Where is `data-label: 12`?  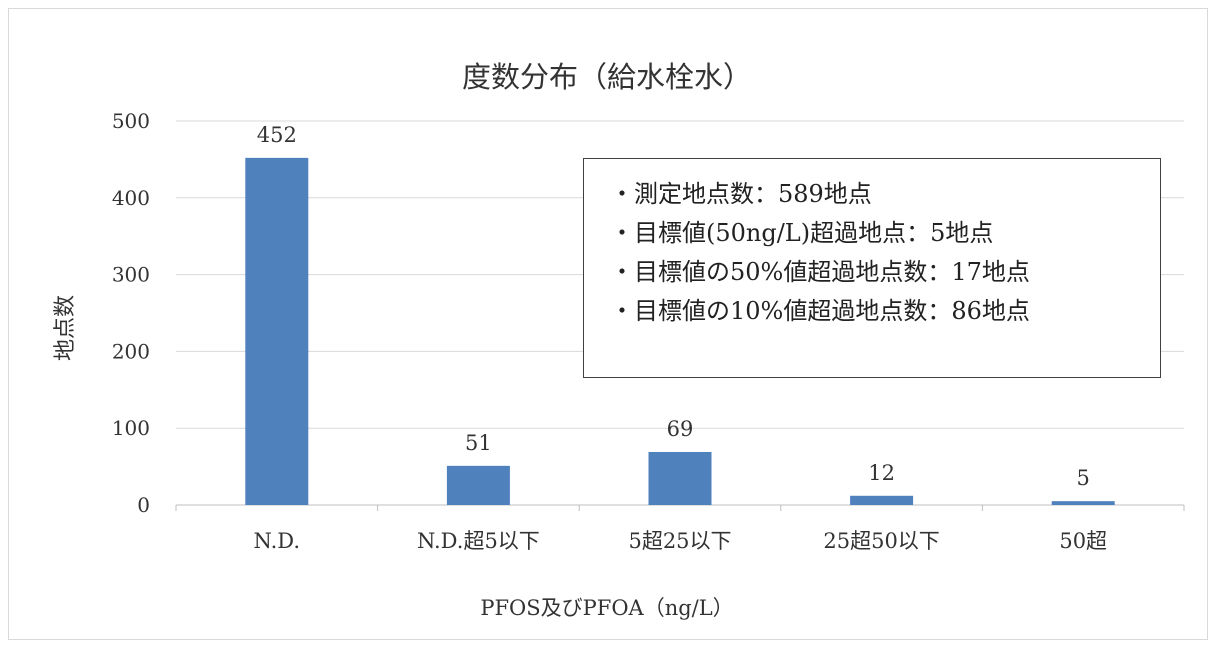 data-label: 12 is located at coordinates (881, 473).